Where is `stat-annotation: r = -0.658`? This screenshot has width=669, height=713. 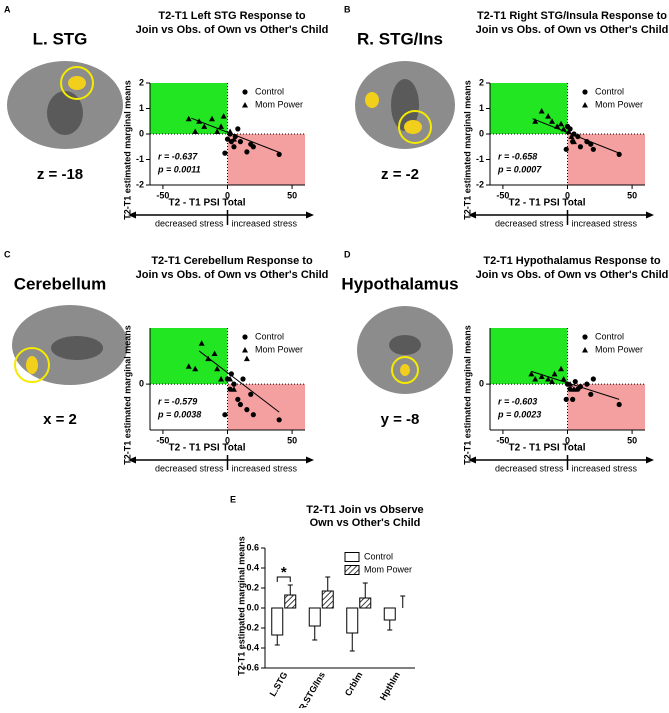
stat-annotation: r = -0.658 is located at coordinates (517, 156).